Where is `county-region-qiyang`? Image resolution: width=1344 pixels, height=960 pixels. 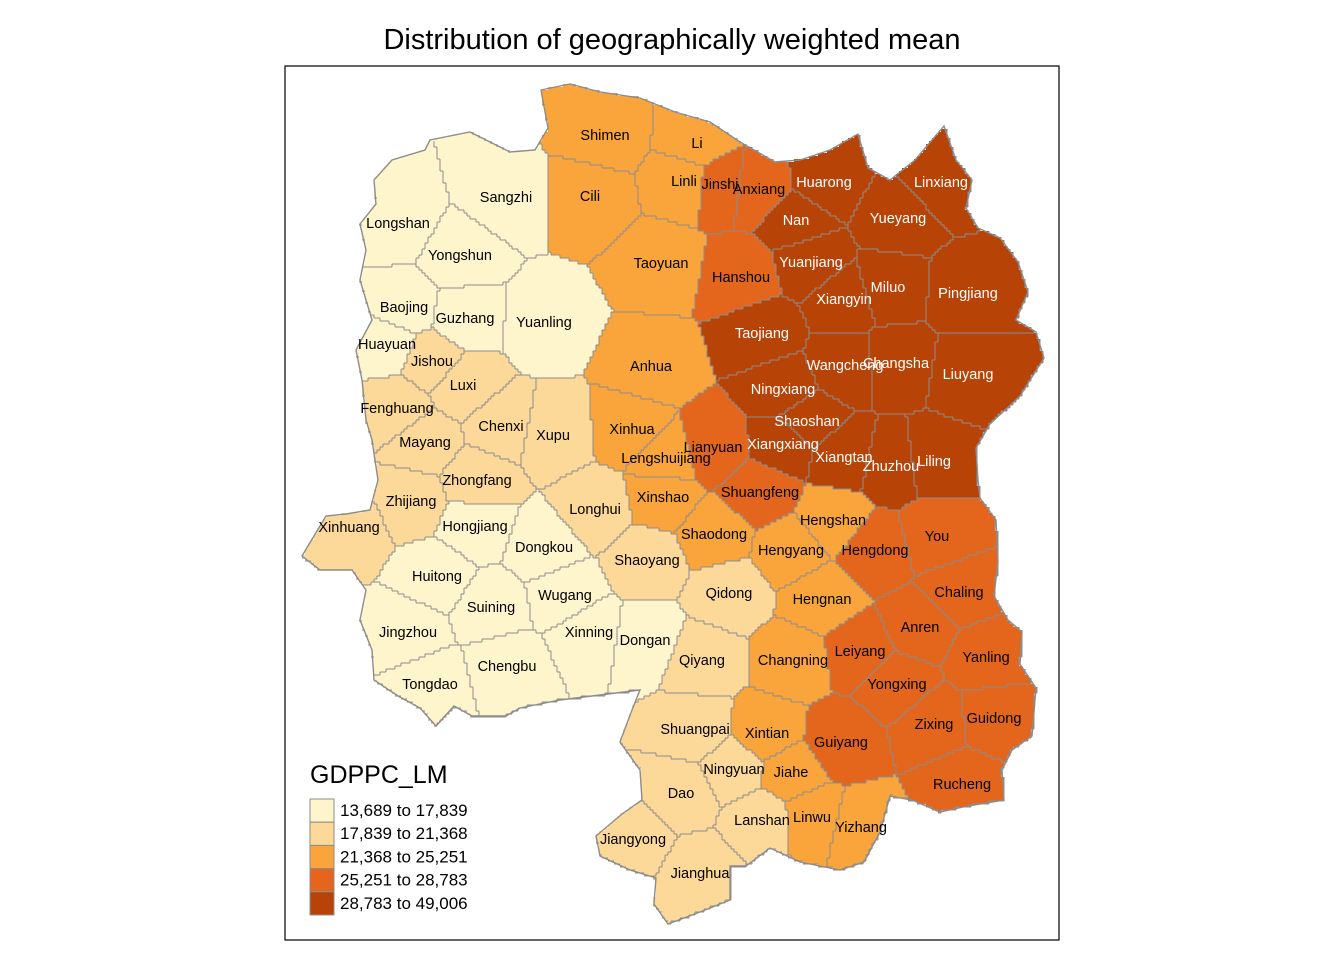
county-region-qiyang is located at coordinates (704, 657).